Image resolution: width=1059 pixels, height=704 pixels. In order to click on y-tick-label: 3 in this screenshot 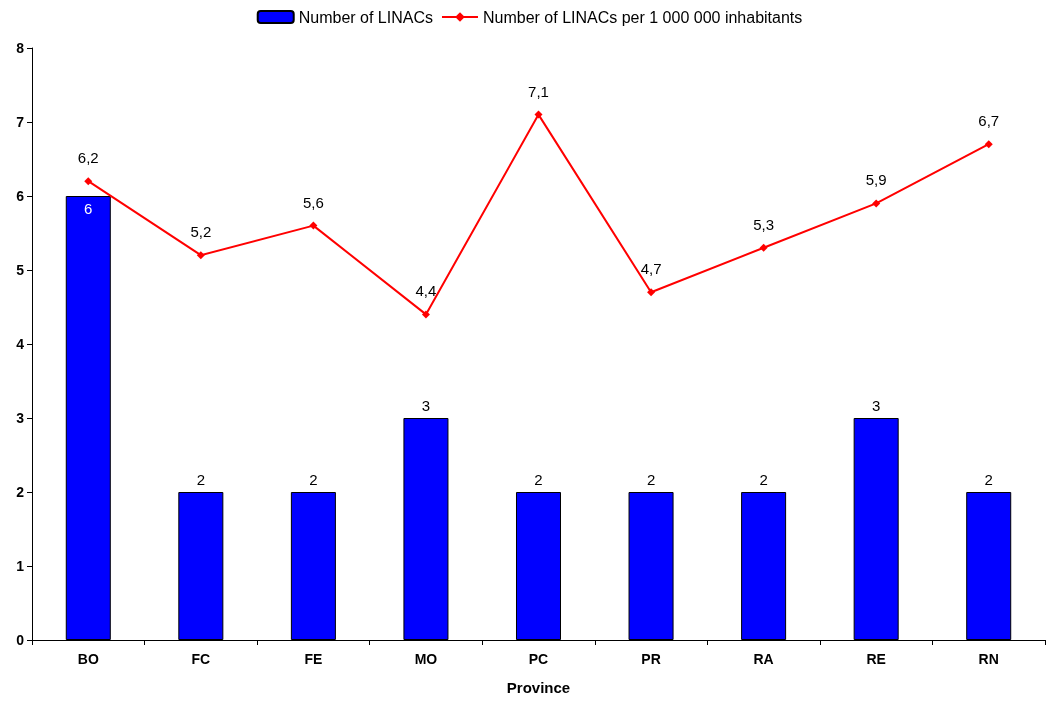, I will do `click(20, 418)`.